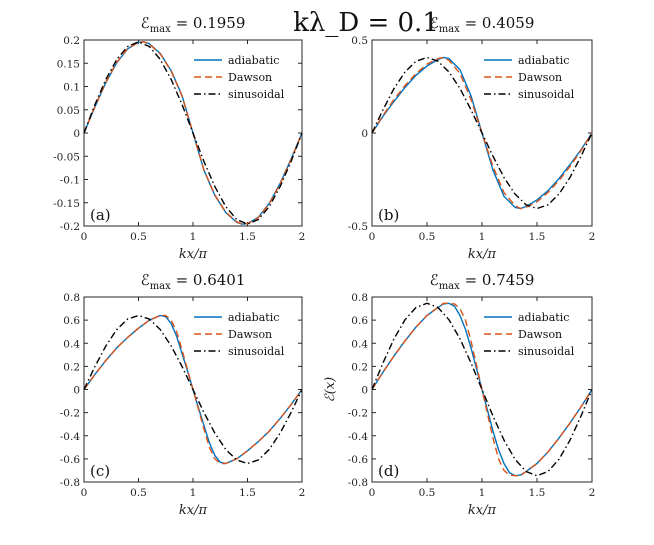 The width and height of the screenshot is (654, 545). Describe the element at coordinates (482, 281) in the screenshot. I see `panel-title: ℰmax = 0.7459` at that location.